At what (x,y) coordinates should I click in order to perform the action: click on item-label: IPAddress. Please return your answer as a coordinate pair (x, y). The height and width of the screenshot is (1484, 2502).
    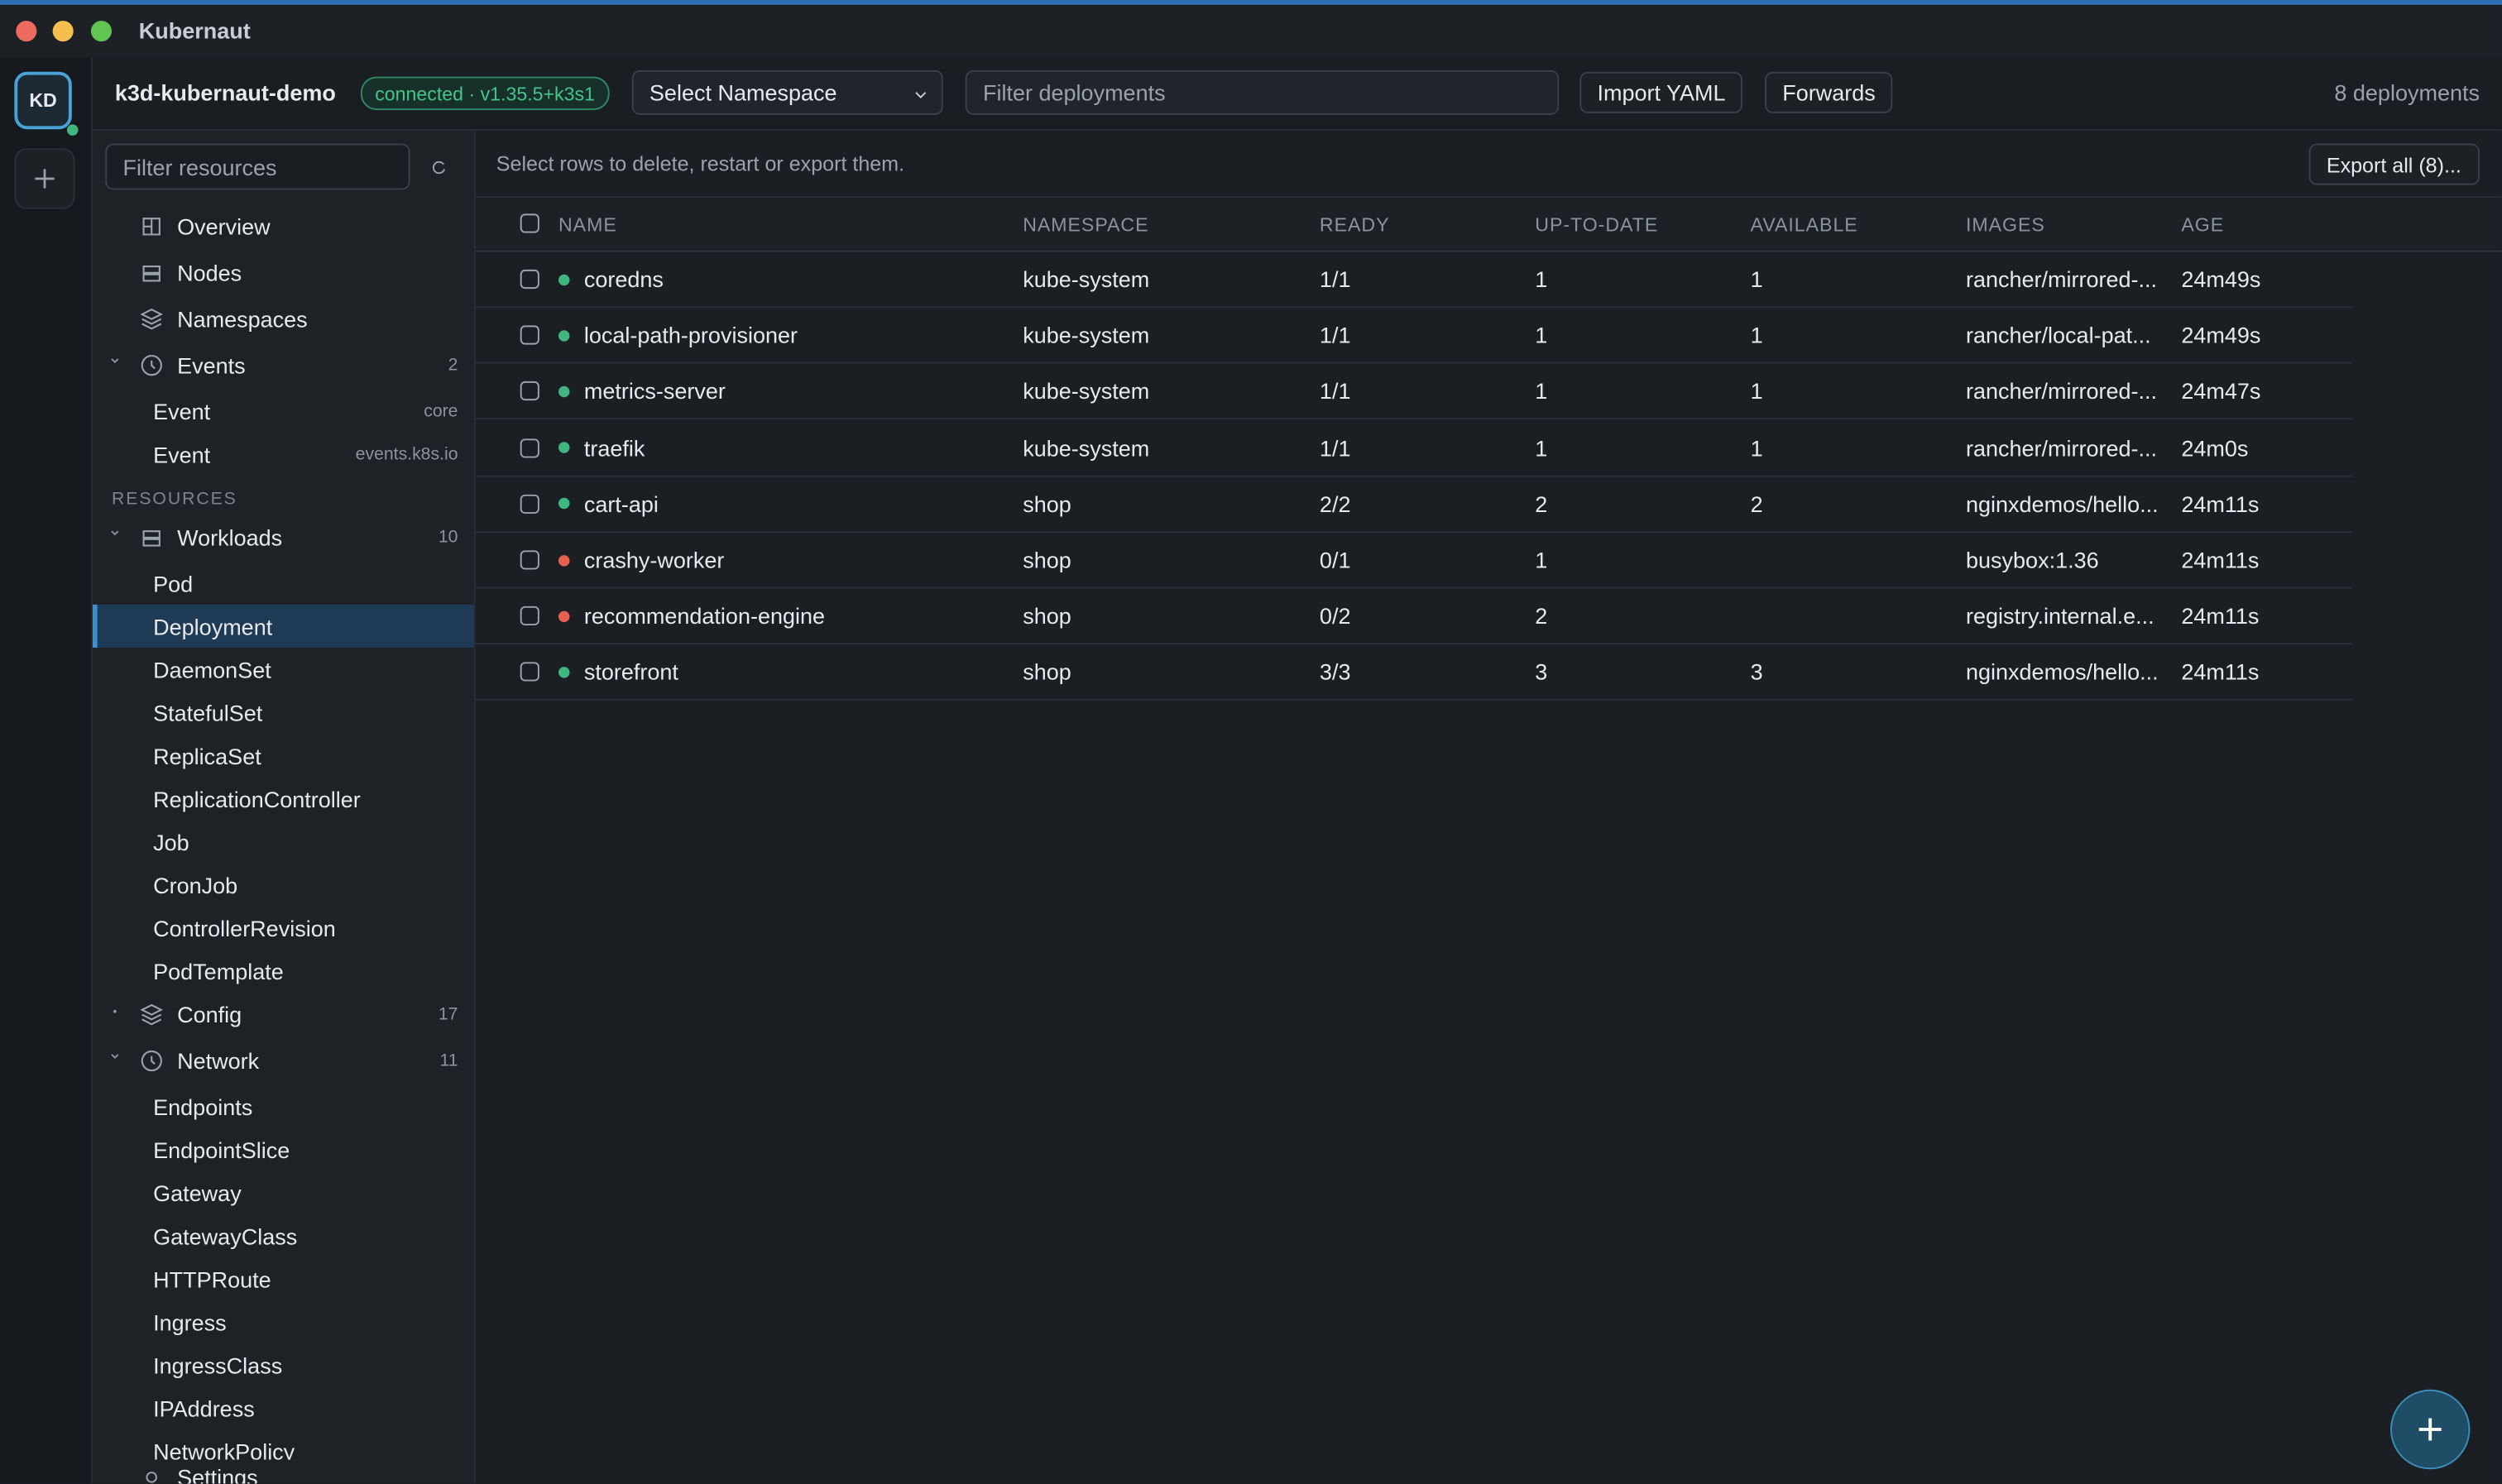
    Looking at the image, I should click on (204, 1408).